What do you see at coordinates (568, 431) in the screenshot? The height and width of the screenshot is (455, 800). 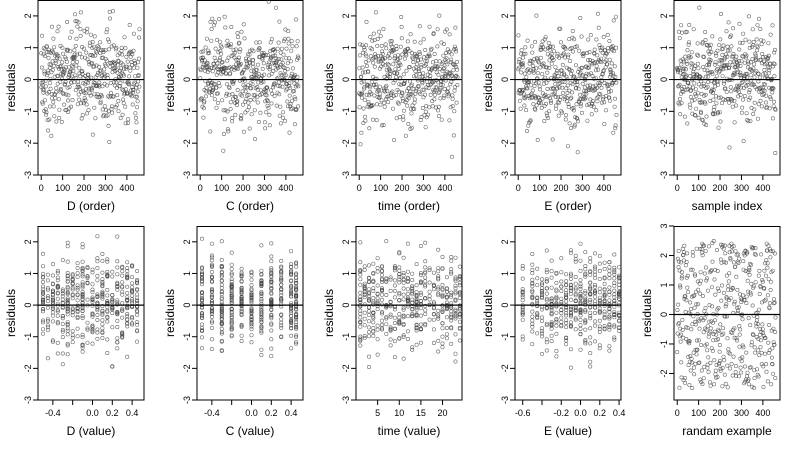 I see `x-axis-title: E (value)` at bounding box center [568, 431].